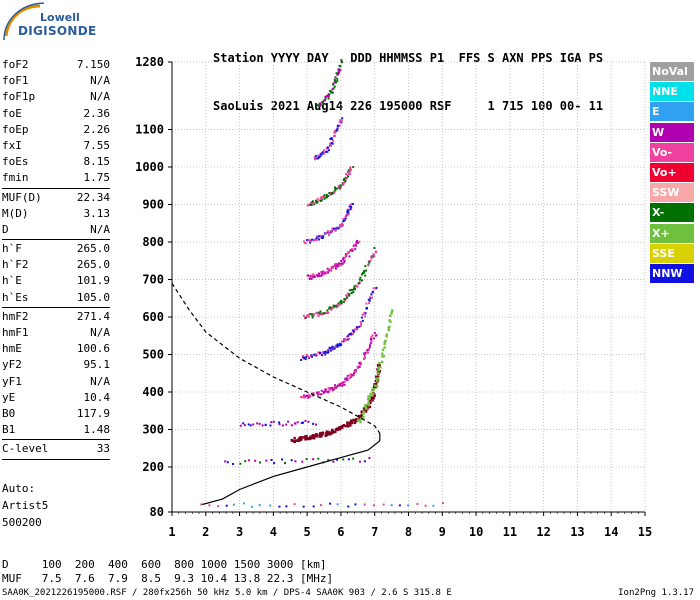  Describe the element at coordinates (205, 532) in the screenshot. I see `x-tick-label: 2` at that location.